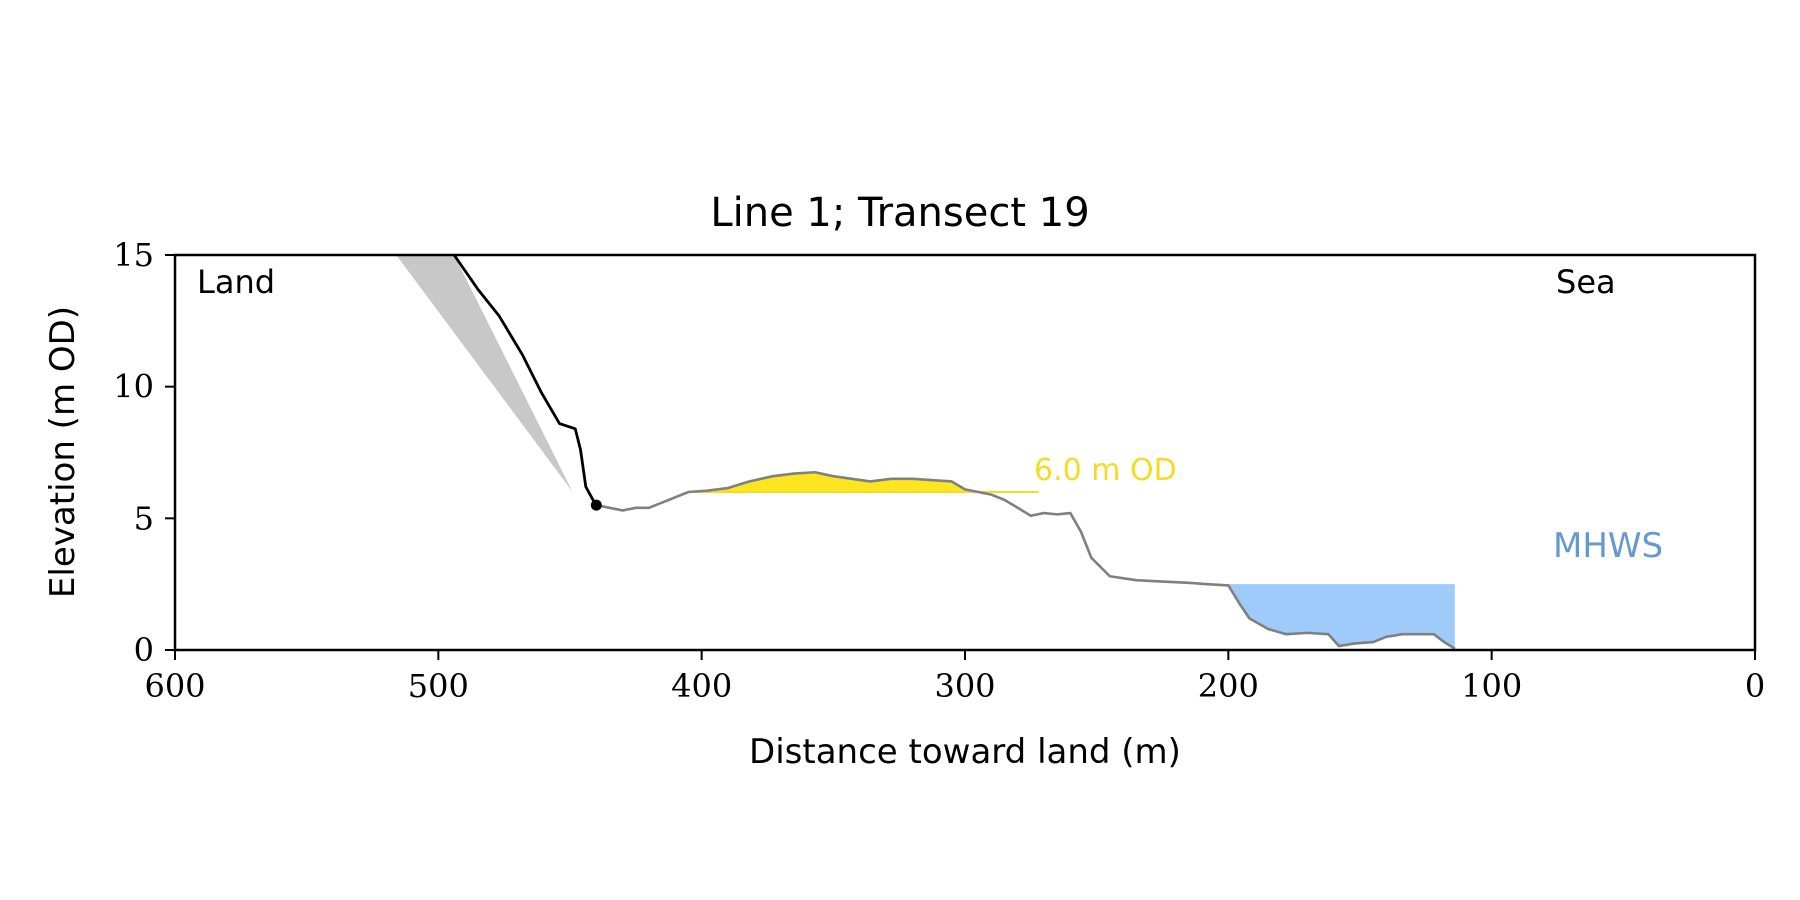  Describe the element at coordinates (1491, 686) in the screenshot. I see `x-tick-label: 100` at that location.